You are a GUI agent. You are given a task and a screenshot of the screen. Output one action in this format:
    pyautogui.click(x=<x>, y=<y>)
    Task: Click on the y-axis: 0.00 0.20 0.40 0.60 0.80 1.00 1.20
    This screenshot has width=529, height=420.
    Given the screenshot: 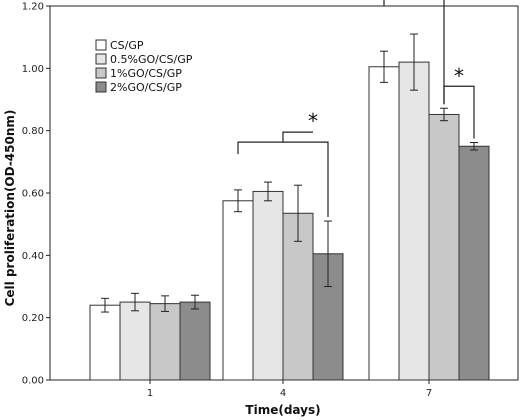 What is the action you would take?
    pyautogui.click(x=36, y=194)
    